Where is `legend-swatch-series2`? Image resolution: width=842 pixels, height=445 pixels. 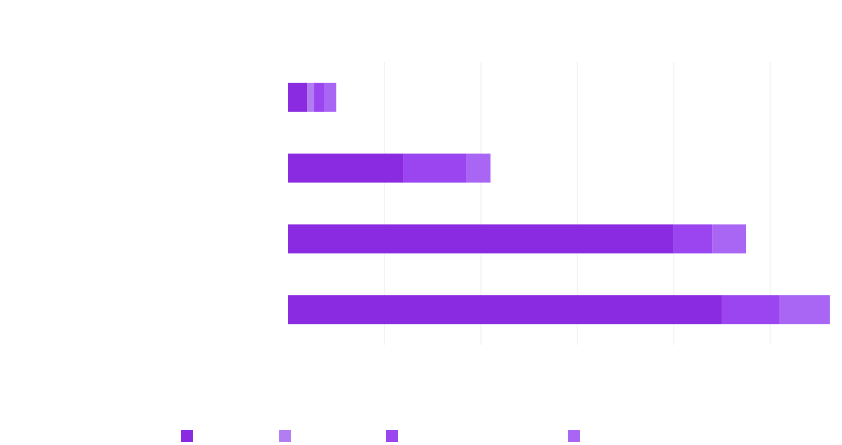 legend-swatch-series2 is located at coordinates (285, 436).